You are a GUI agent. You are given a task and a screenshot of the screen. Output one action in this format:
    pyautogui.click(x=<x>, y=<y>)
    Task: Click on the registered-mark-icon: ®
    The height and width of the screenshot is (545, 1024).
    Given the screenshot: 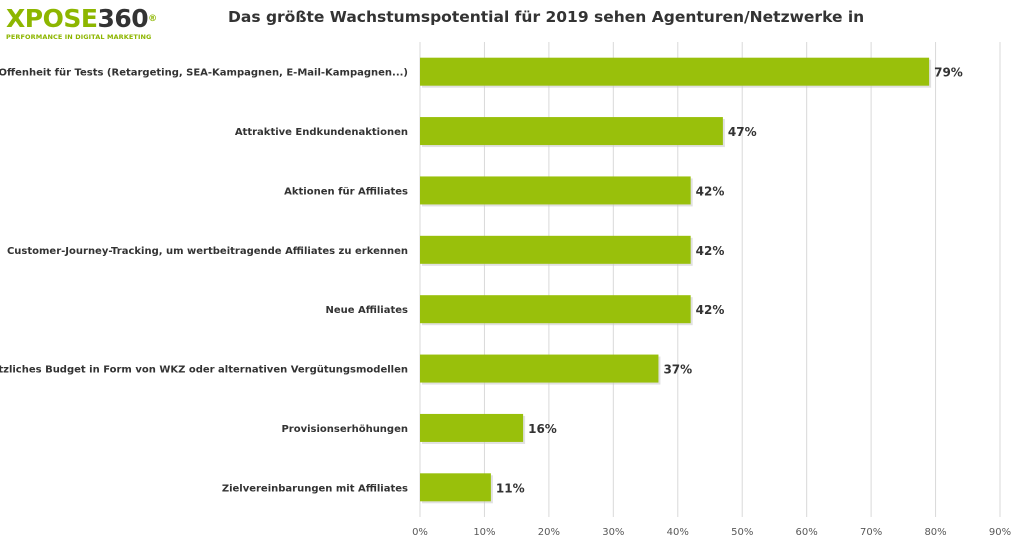 What is the action you would take?
    pyautogui.click(x=152, y=19)
    